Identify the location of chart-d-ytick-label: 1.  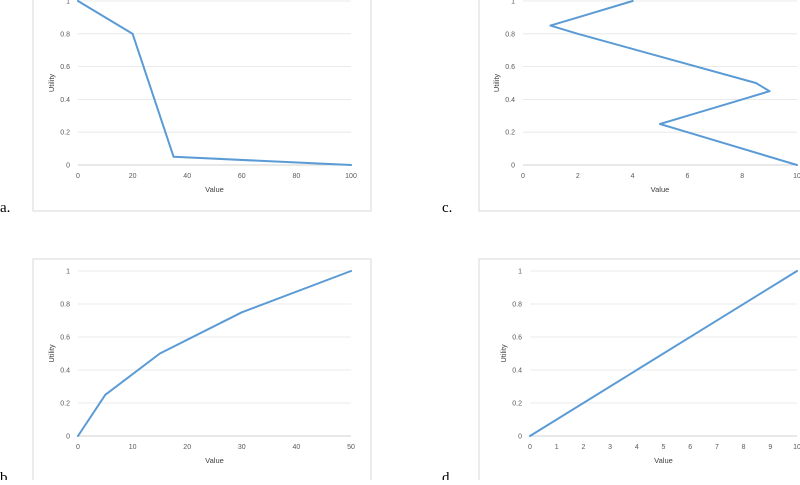
(520, 272).